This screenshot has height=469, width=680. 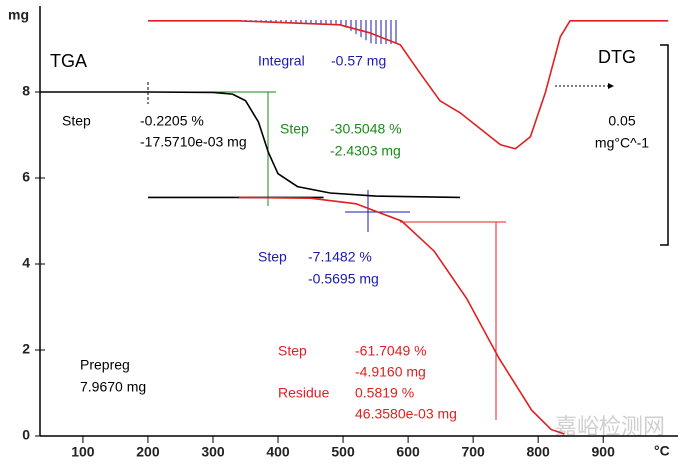 What do you see at coordinates (390, 372) in the screenshot?
I see `annotation: -4.9160 mg` at bounding box center [390, 372].